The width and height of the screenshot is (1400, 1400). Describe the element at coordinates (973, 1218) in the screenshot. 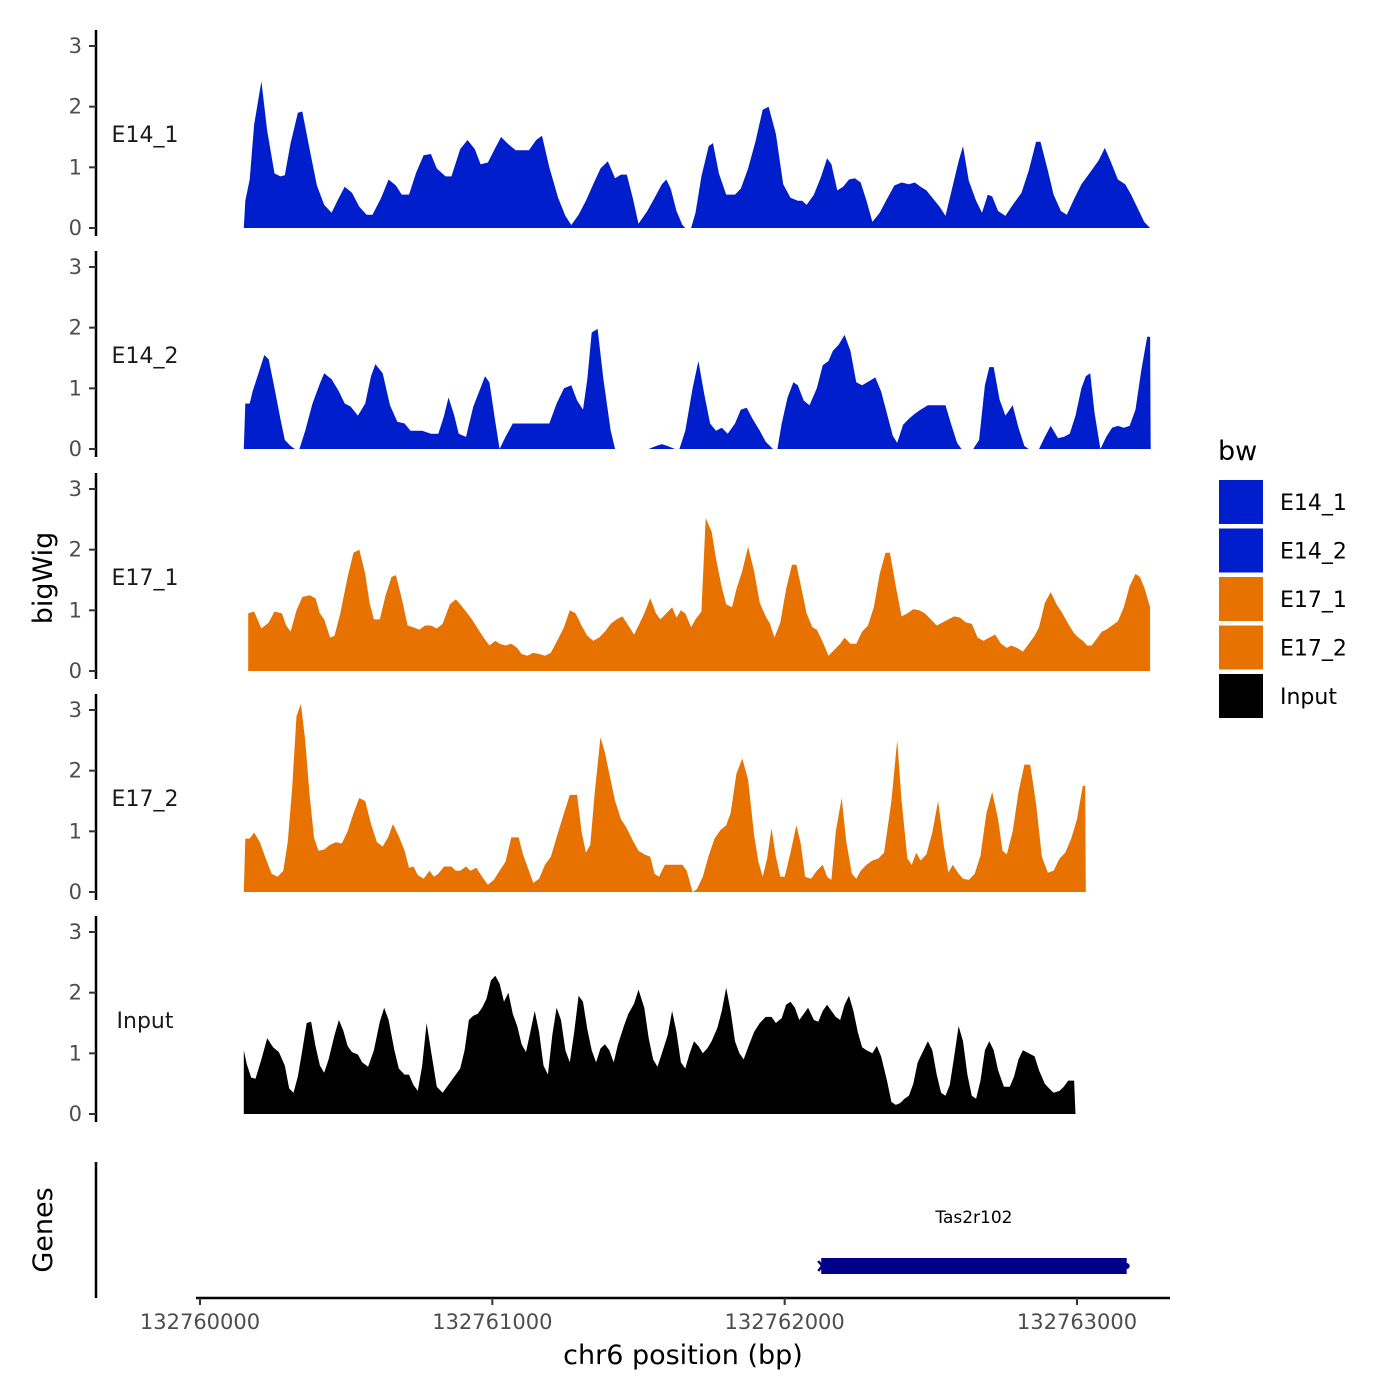

I see `gene-label: Tas2r102` at that location.